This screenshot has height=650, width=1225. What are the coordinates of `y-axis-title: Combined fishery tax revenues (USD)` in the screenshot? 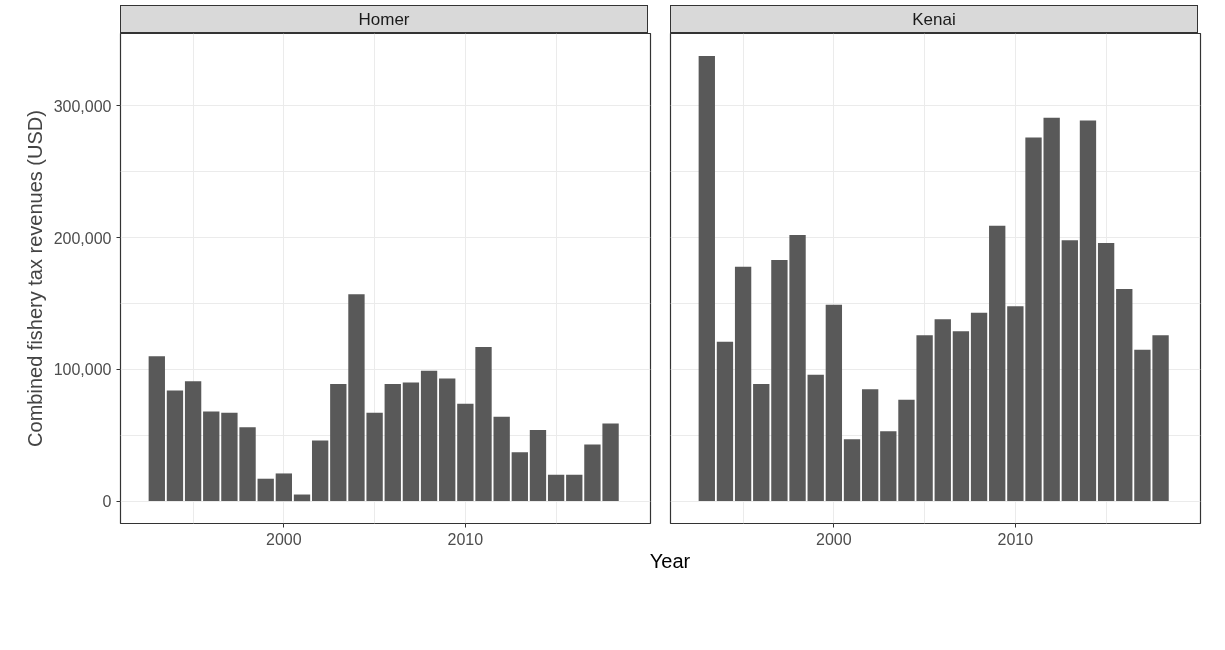 It's located at (34, 278).